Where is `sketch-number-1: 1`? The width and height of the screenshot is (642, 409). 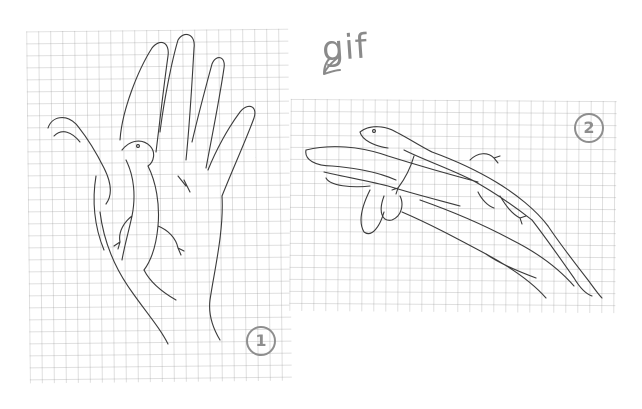
sketch-number-1: 1 is located at coordinates (261, 341).